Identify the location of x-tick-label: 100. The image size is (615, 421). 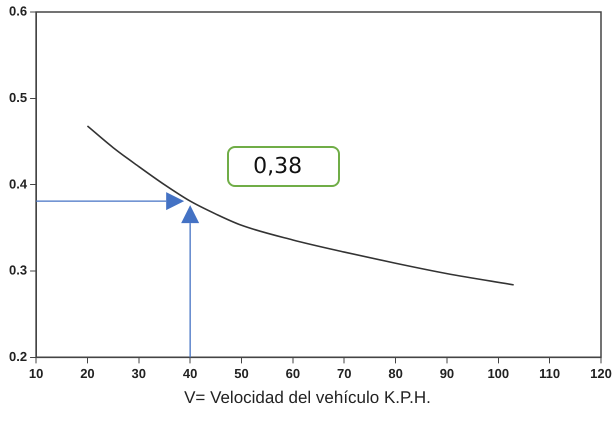
(498, 373).